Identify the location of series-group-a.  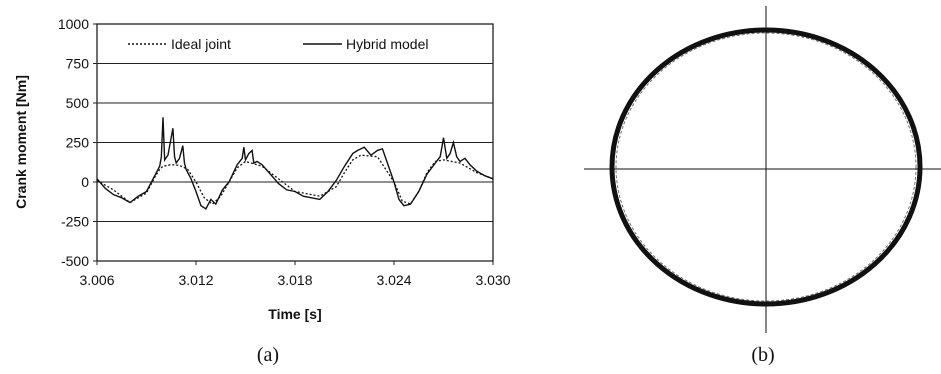
(295, 163).